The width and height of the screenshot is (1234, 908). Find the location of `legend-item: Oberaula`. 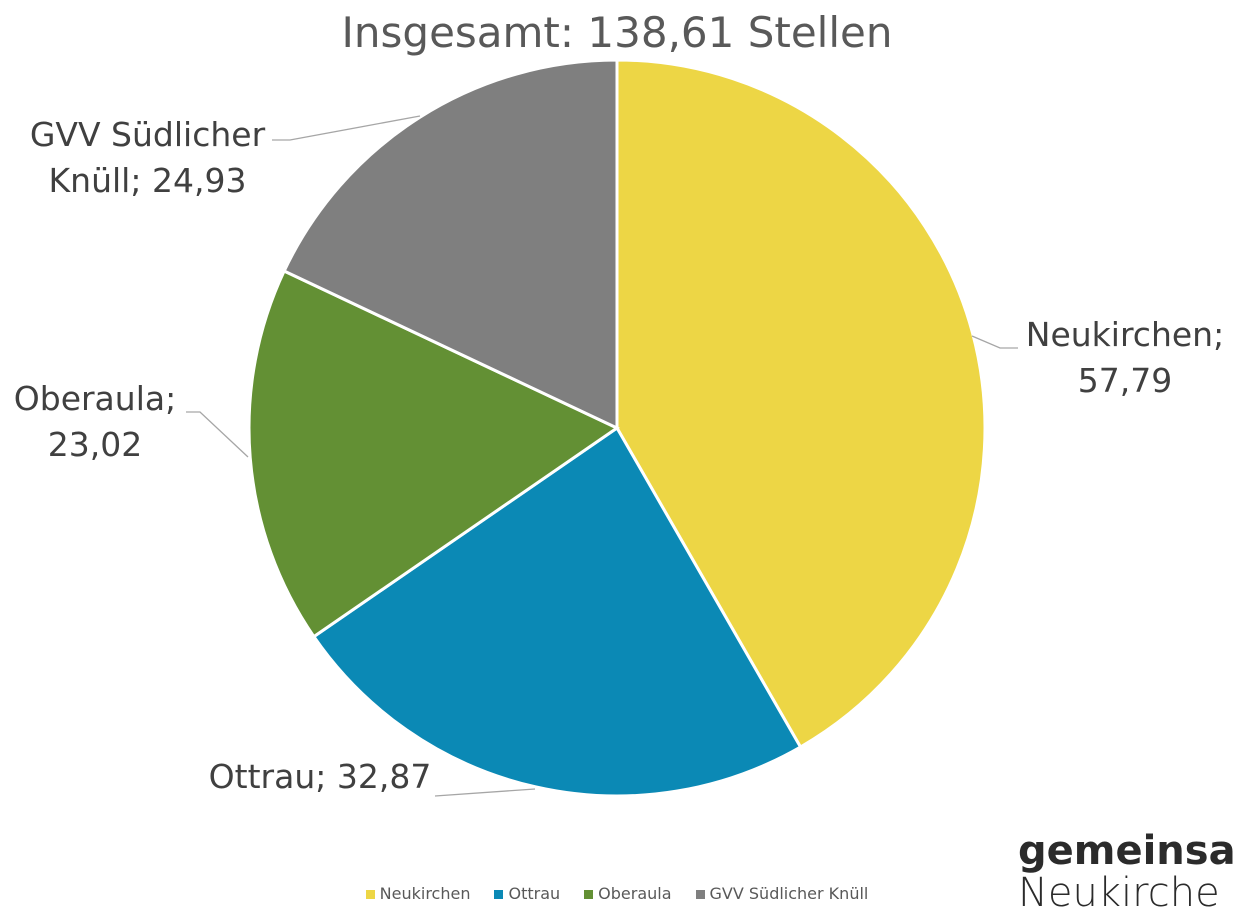

legend-item: Oberaula is located at coordinates (628, 893).